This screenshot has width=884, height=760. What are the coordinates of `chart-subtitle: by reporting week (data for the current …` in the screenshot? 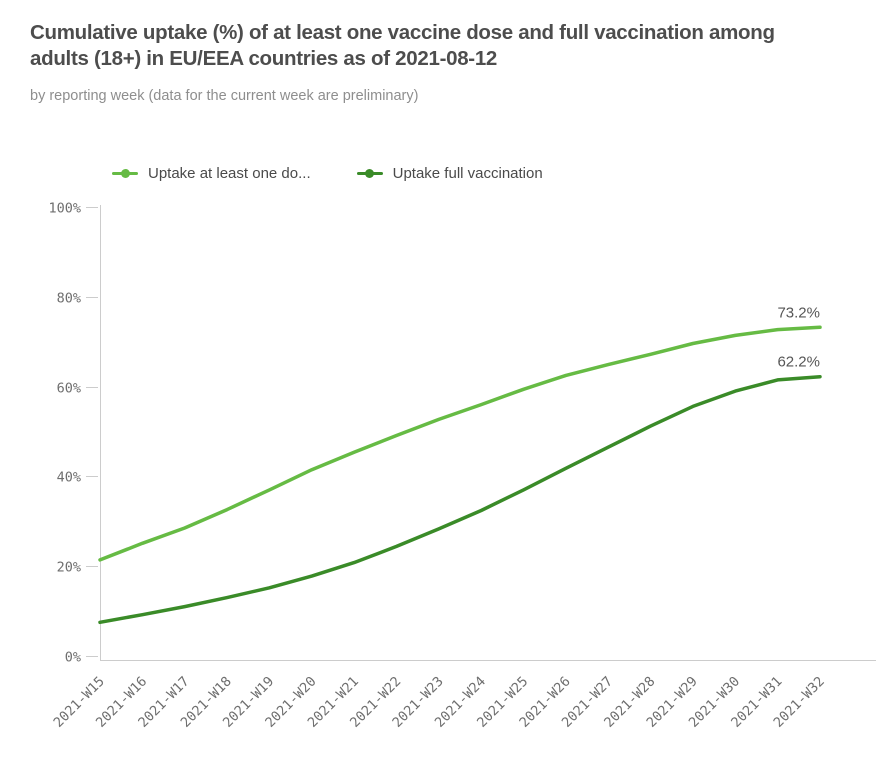 It's located at (224, 96).